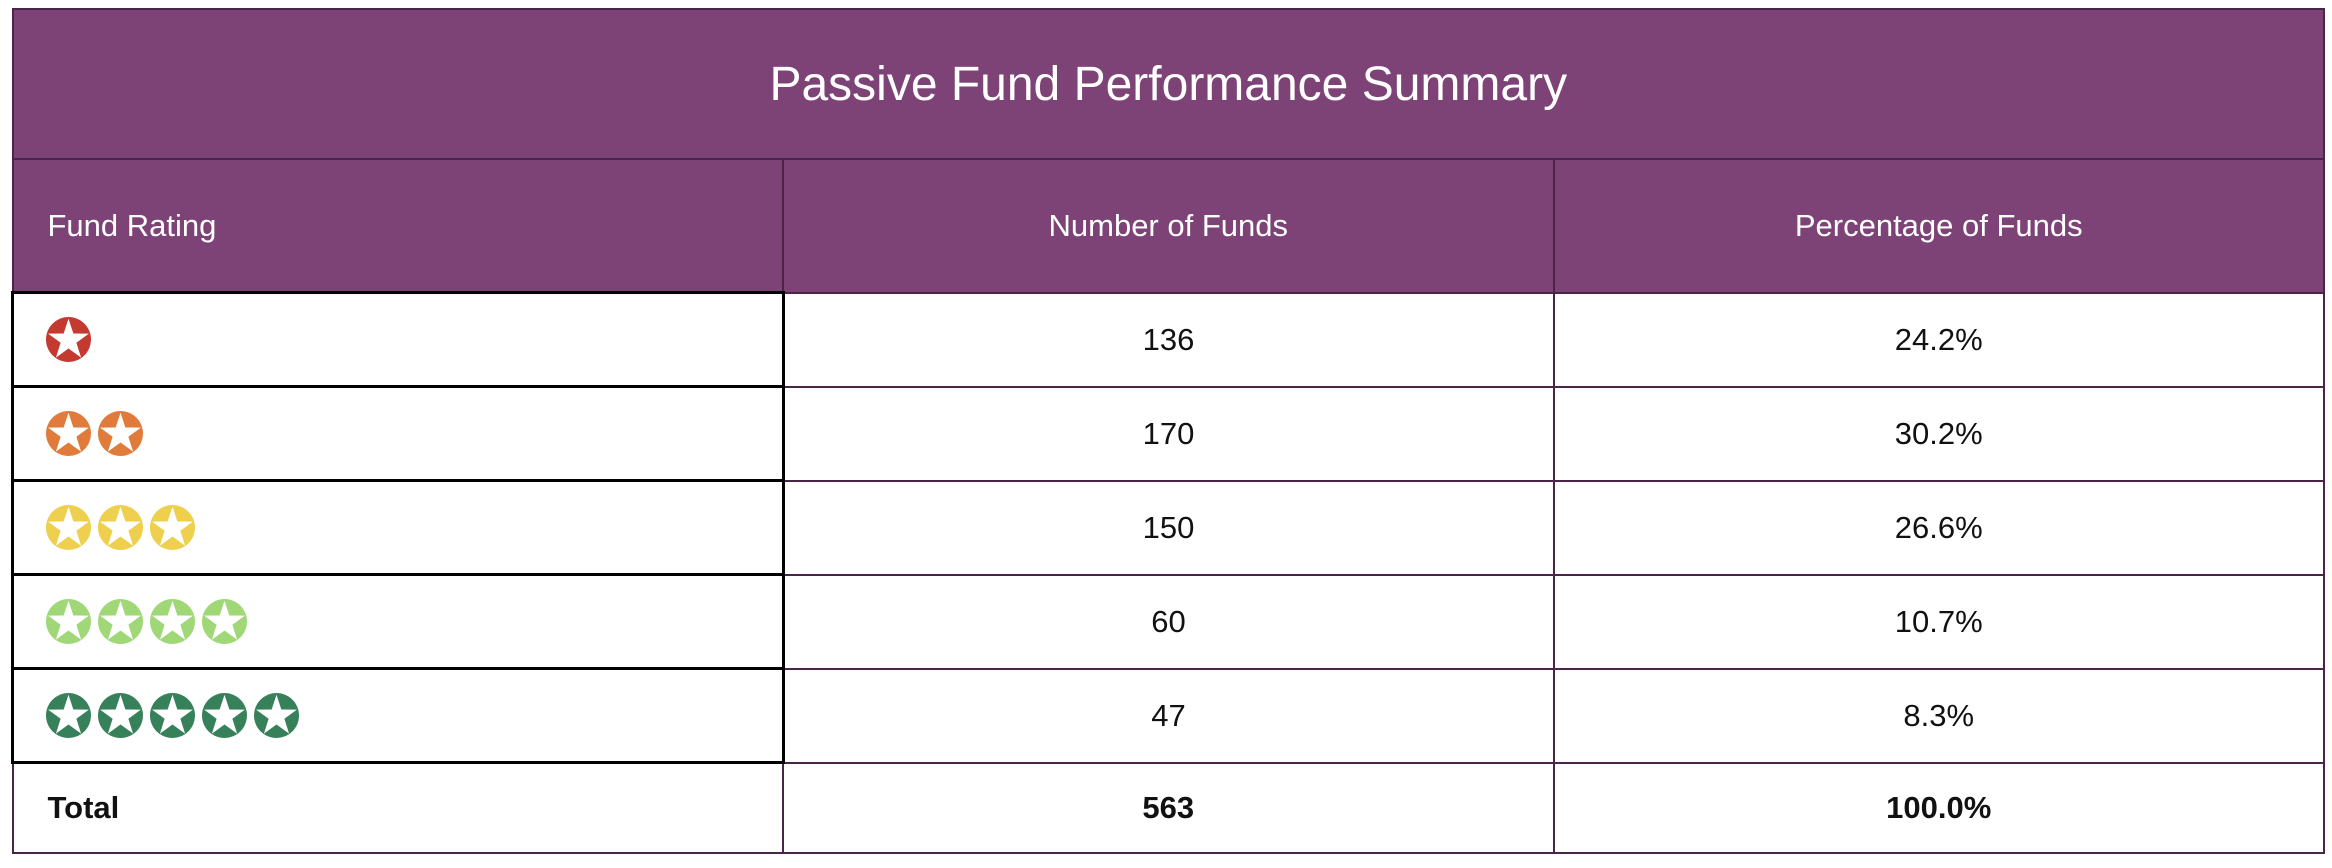 The height and width of the screenshot is (868, 2332). Describe the element at coordinates (397, 226) in the screenshot. I see `column-header-fund-rating: Fund Rating` at that location.